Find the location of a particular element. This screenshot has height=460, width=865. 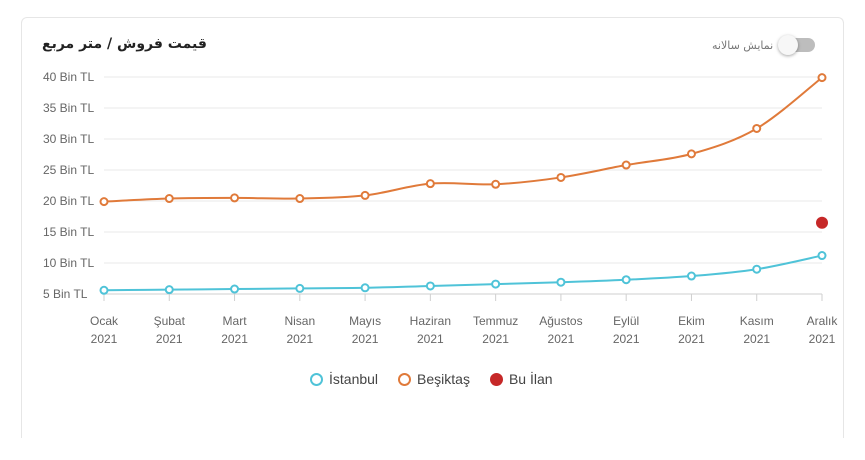

highlight-point is located at coordinates (822, 222).